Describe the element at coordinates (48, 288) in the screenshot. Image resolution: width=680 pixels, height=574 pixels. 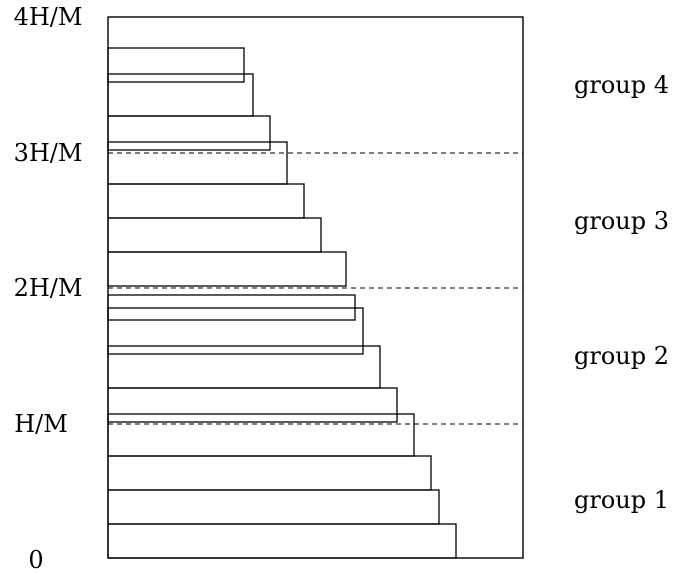
I see `y-label-h2: 2H/M` at that location.